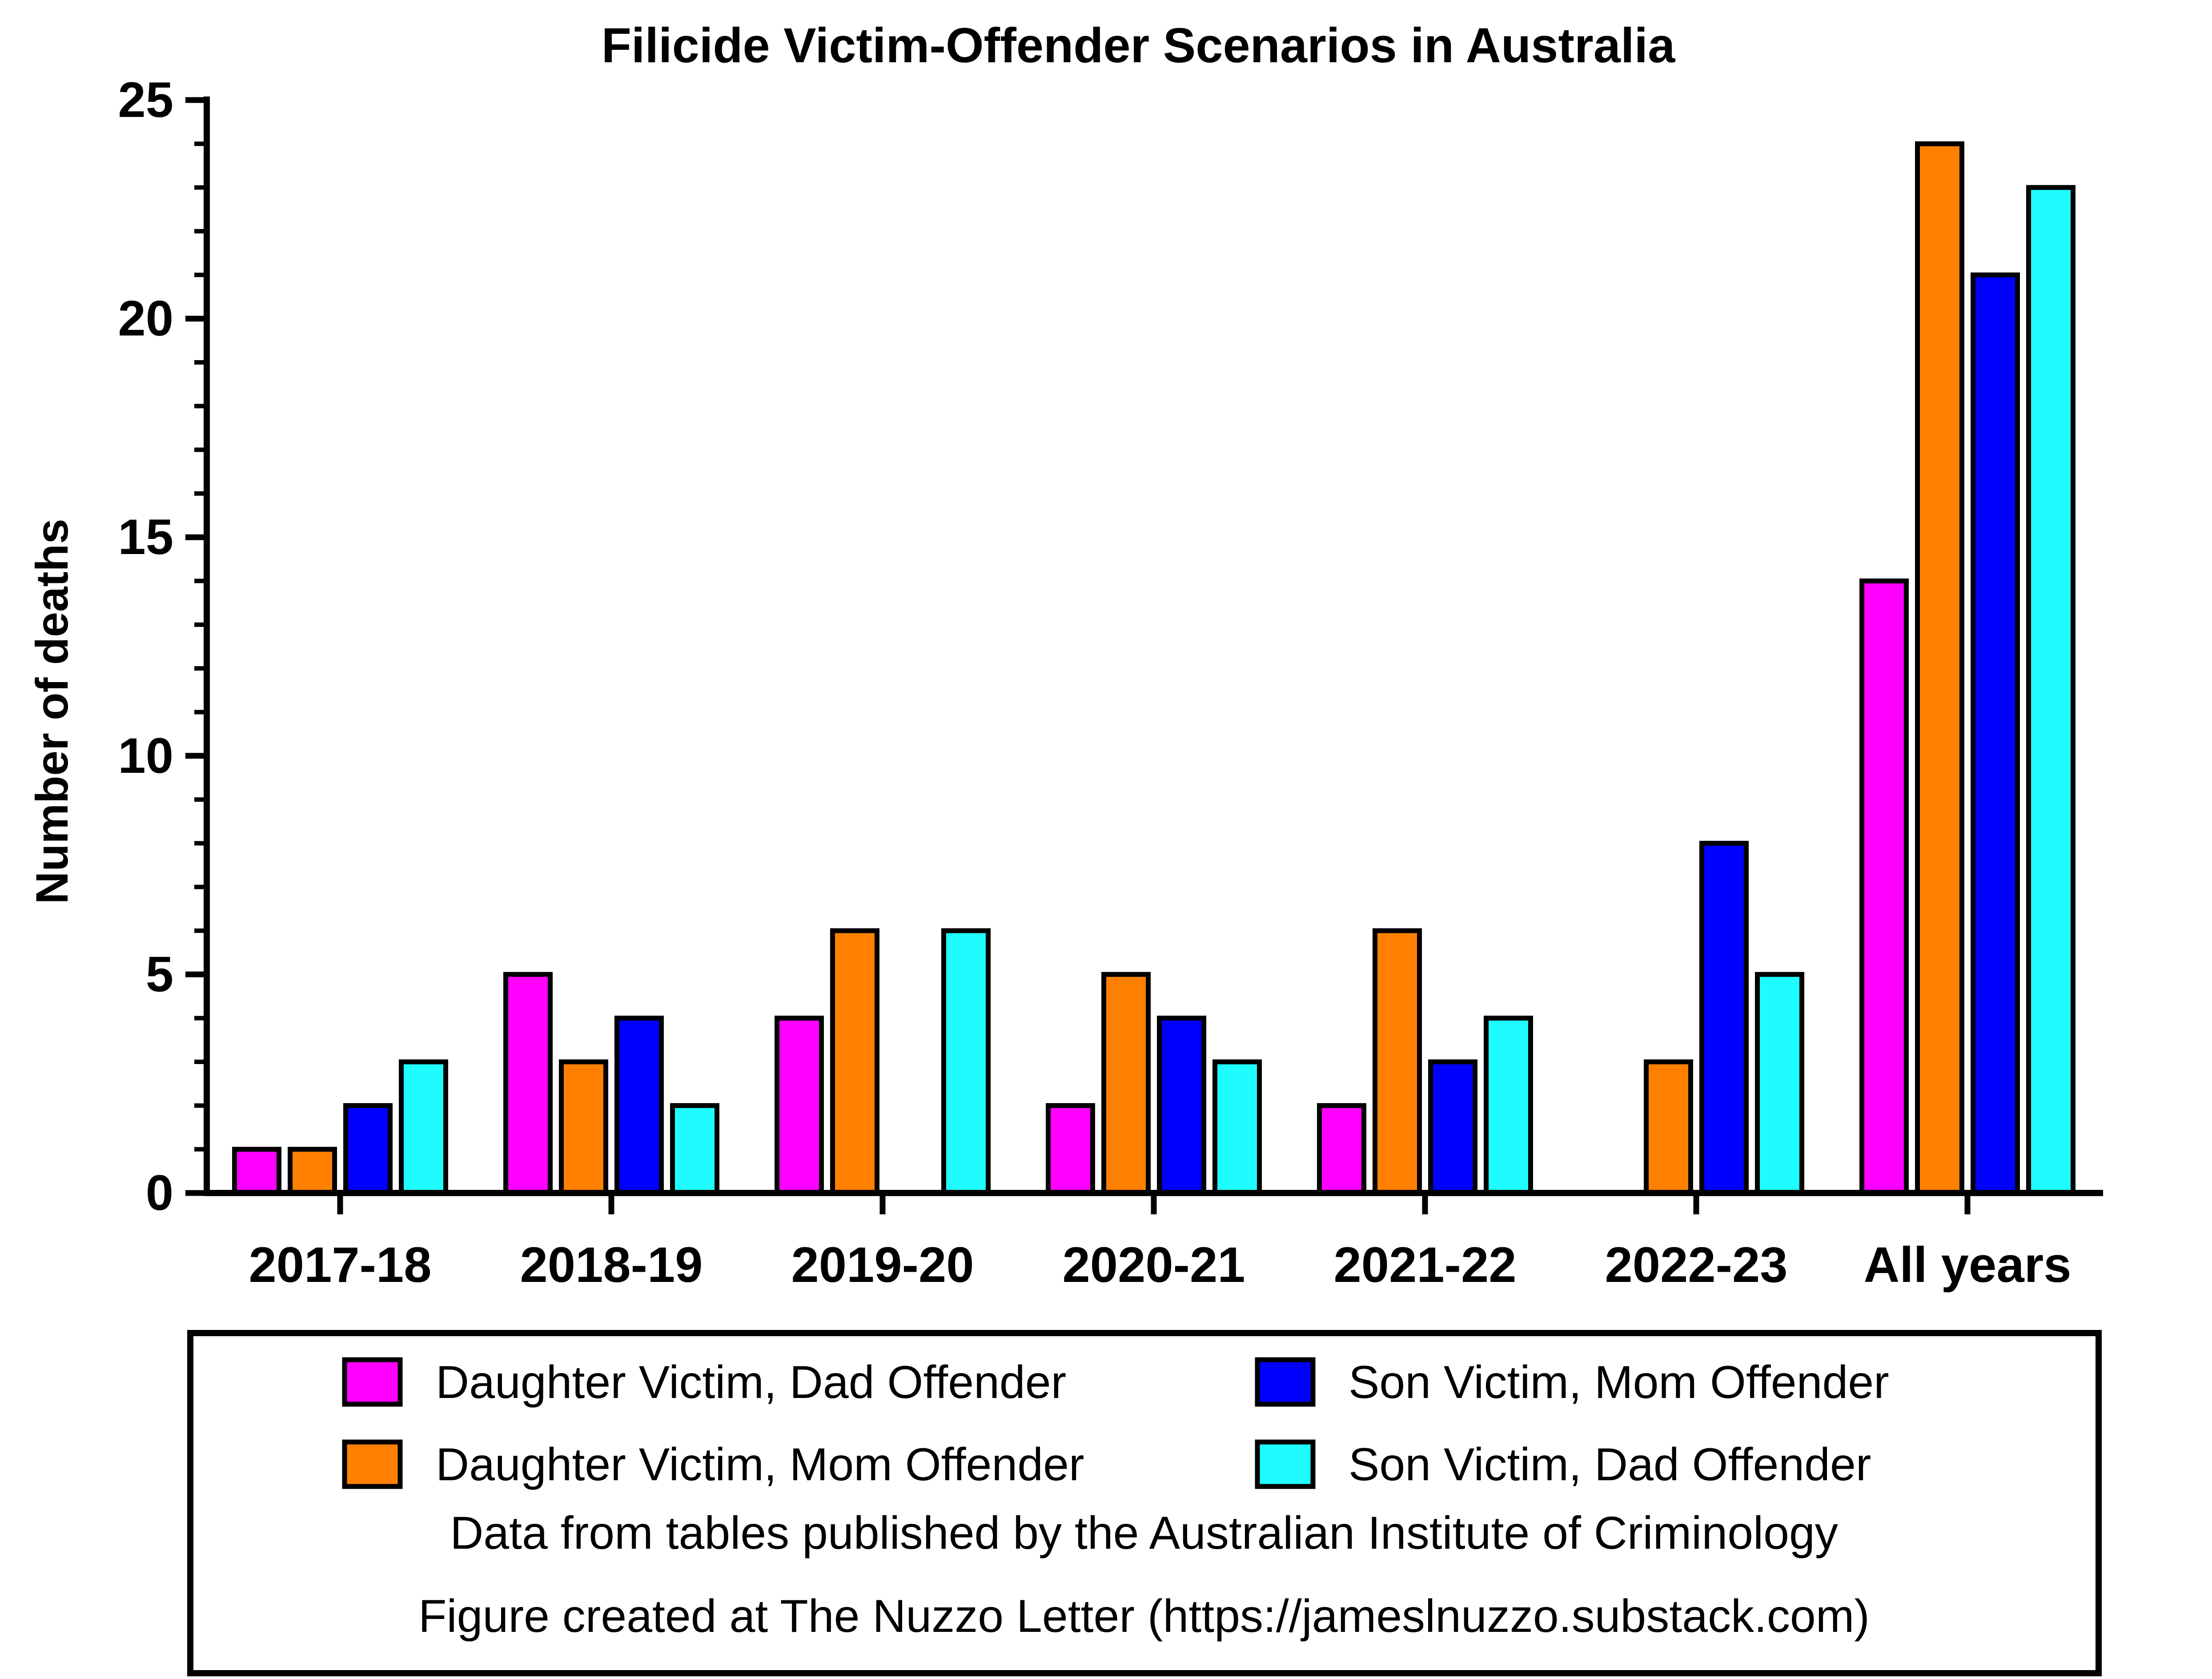  What do you see at coordinates (882, 1265) in the screenshot?
I see `x-tick-label: 2019-20` at bounding box center [882, 1265].